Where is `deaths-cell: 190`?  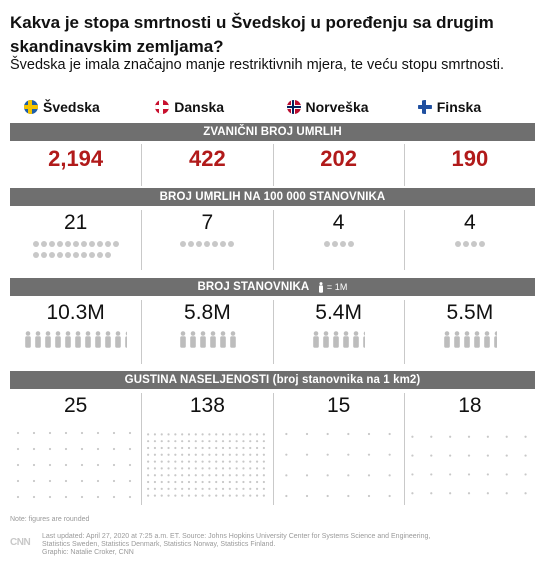
deaths-cell: 190 is located at coordinates (469, 165).